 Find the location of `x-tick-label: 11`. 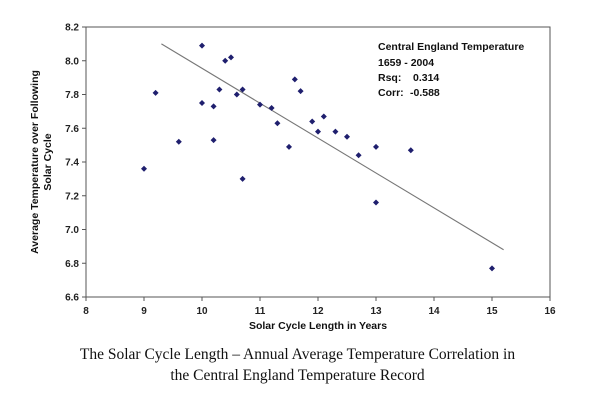

x-tick-label: 11 is located at coordinates (260, 311).